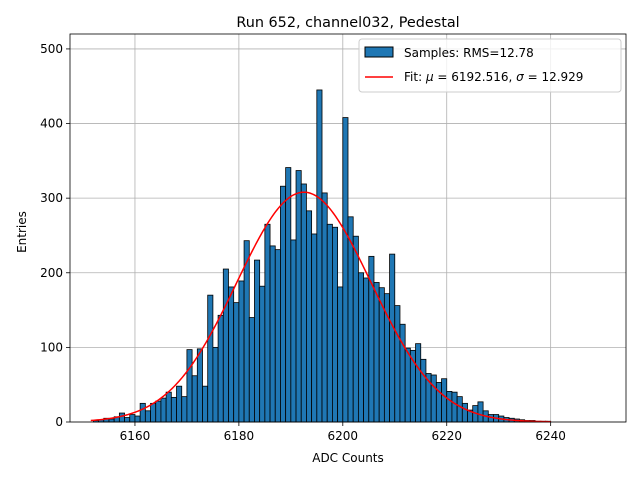 This screenshot has height=480, width=640. I want to click on y-tick-label: 100, so click(51, 347).